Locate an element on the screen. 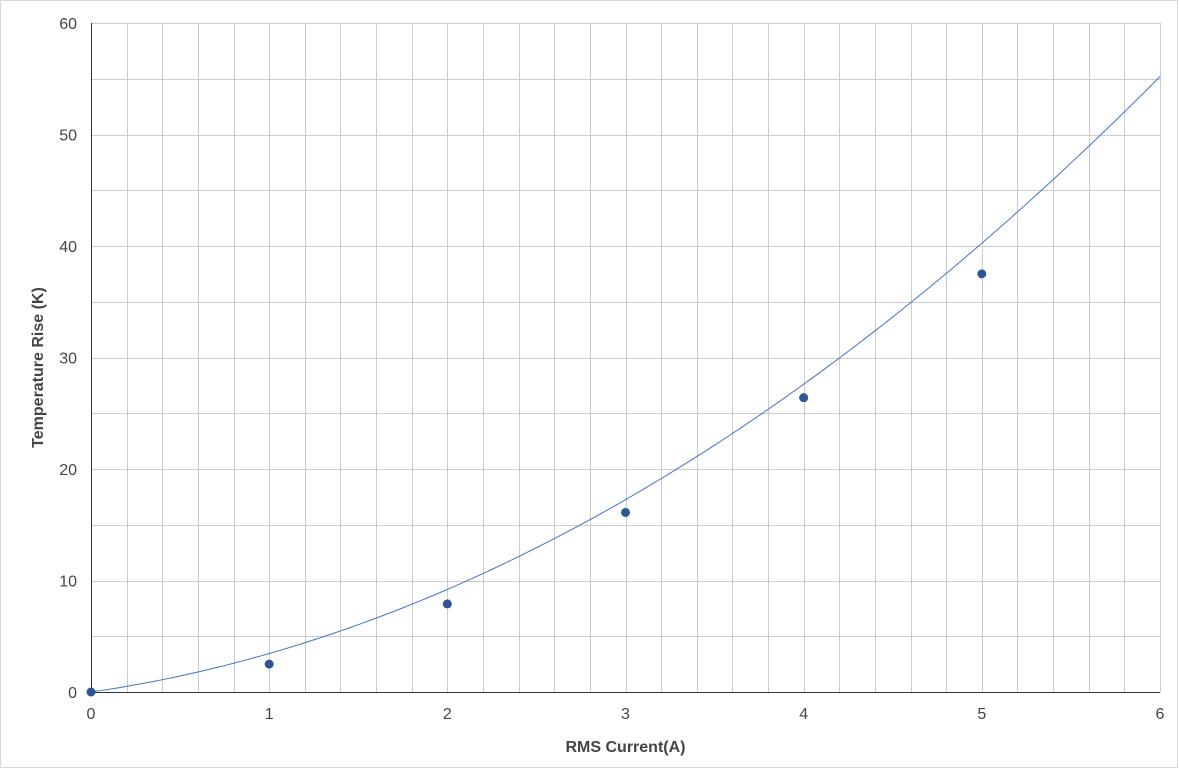  x-tick-label: 0 is located at coordinates (91, 714).